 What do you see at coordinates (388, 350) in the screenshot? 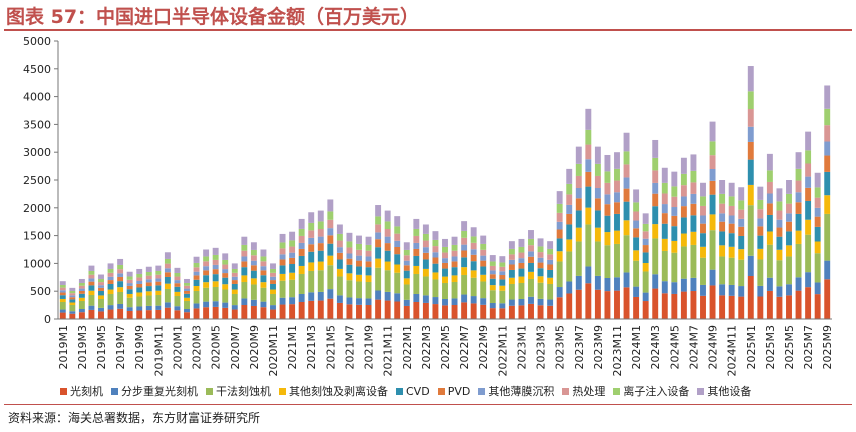
I see `x-tick-label: 2021M11` at bounding box center [388, 350].